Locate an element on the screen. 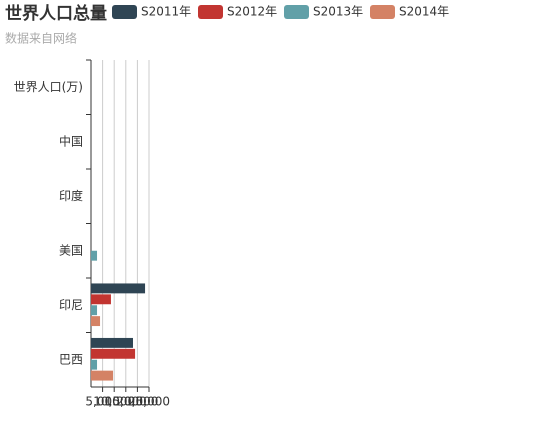  y-tick-label: 印尼 is located at coordinates (71, 305).